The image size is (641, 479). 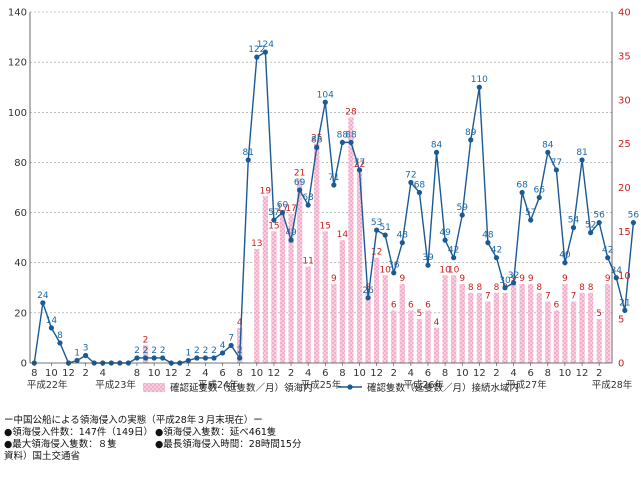 What do you see at coordinates (350, 387) in the screenshot?
I see `legend-line-marker` at bounding box center [350, 387].